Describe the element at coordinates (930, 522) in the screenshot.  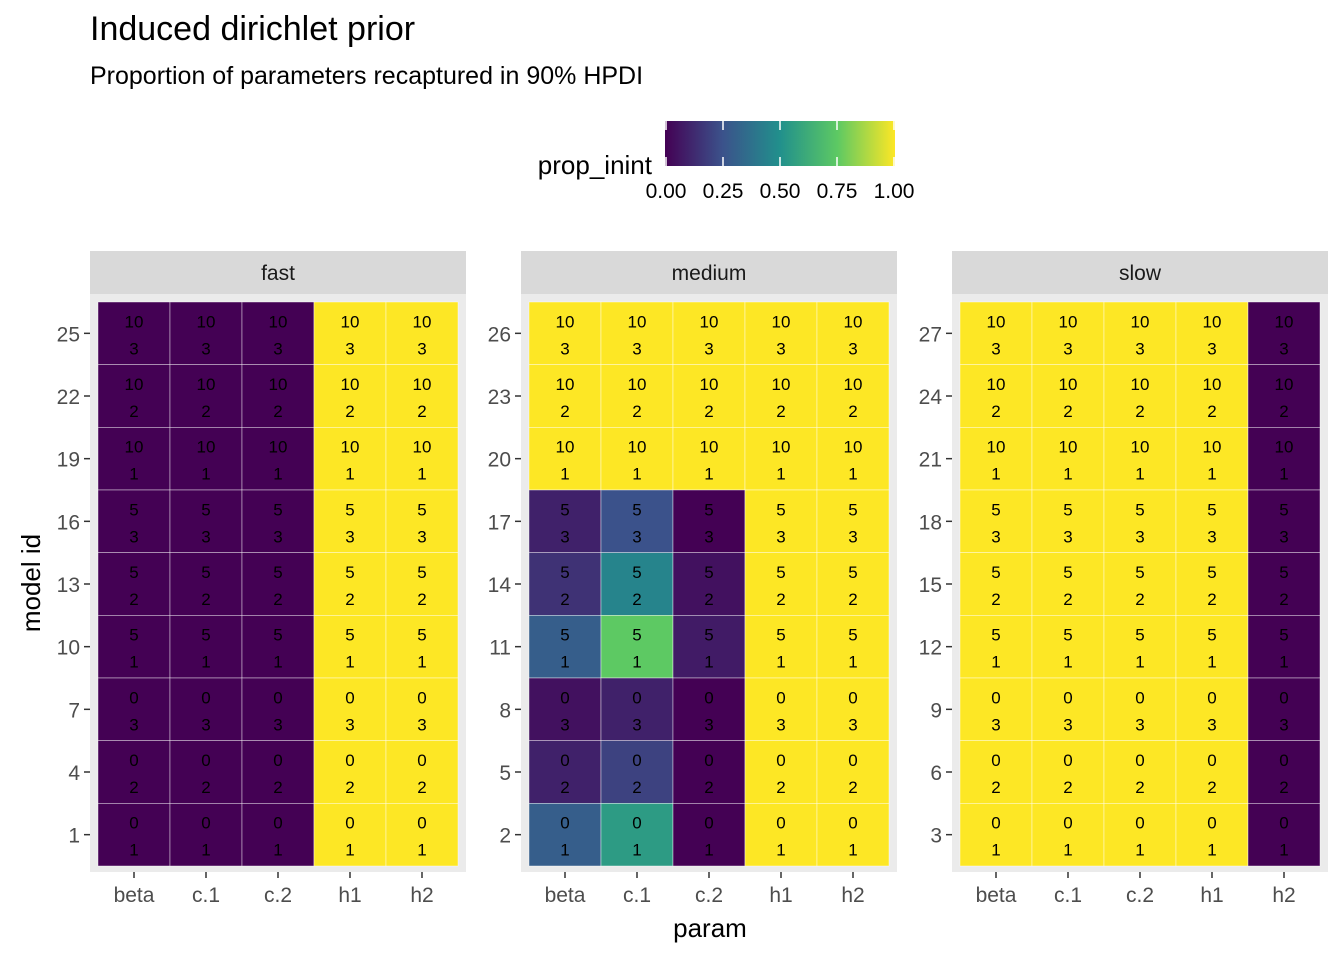
I see `y-tick-label: 18` at that location.